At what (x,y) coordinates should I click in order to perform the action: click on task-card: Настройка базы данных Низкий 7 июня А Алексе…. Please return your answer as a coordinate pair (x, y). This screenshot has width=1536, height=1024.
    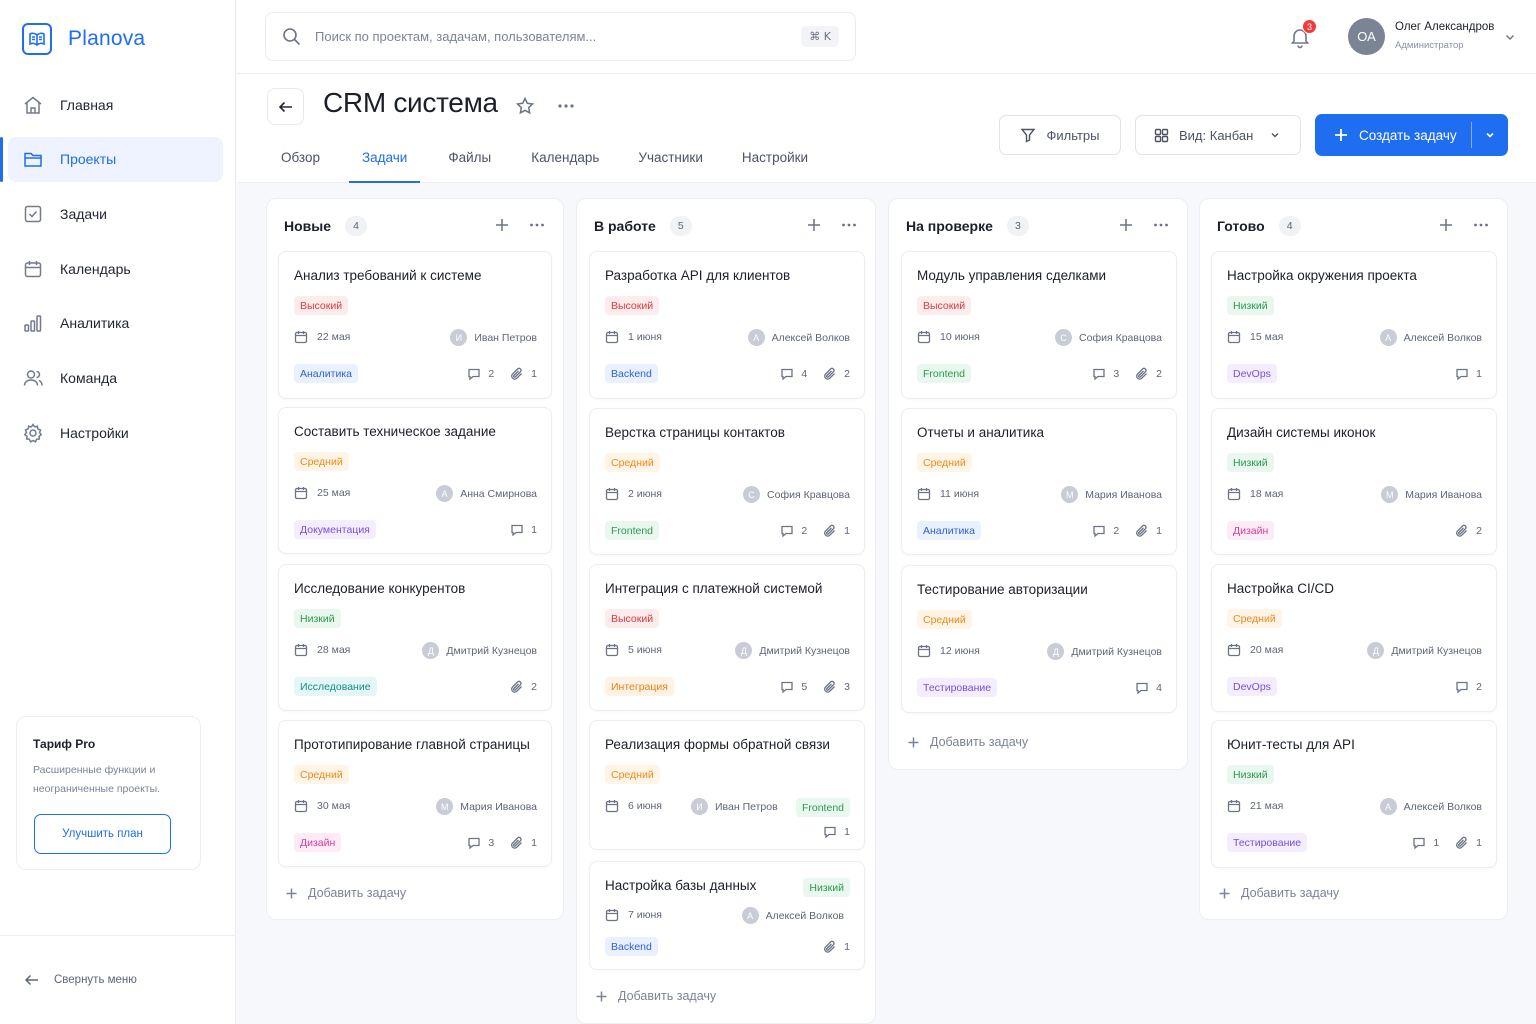
    Looking at the image, I should click on (727, 915).